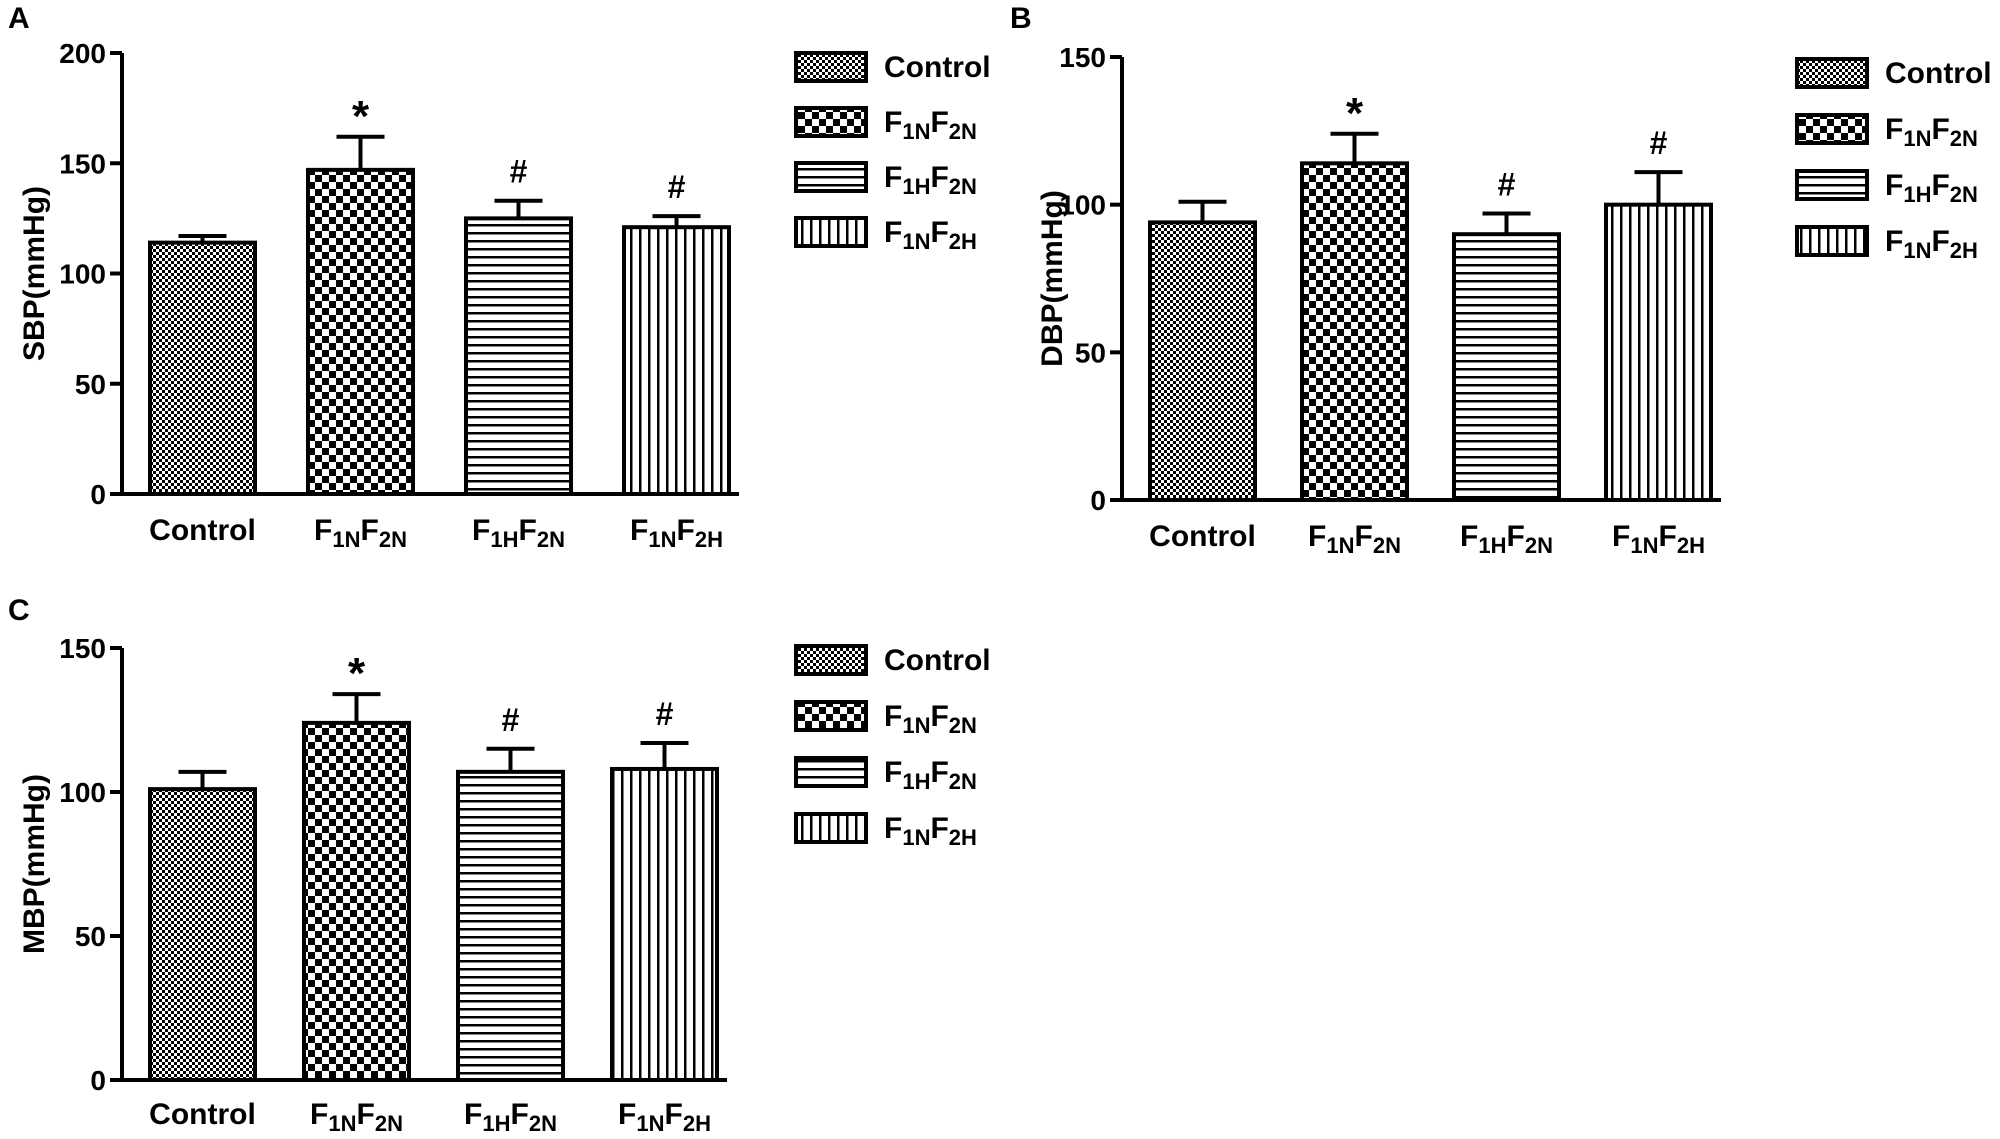  I want to click on panel-label: B, so click(1021, 18).